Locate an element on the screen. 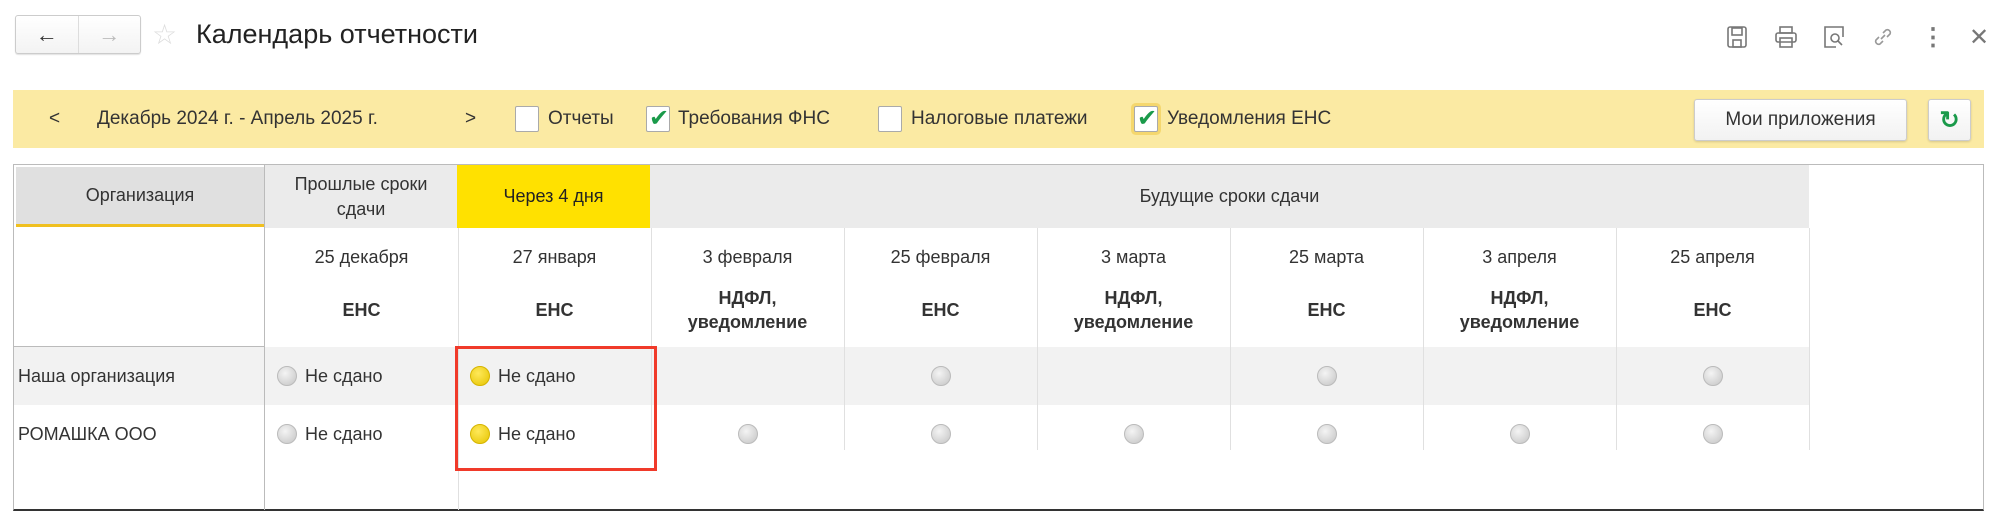 Image resolution: width=1999 pixels, height=511 pixels. back-button: ← is located at coordinates (47, 34).